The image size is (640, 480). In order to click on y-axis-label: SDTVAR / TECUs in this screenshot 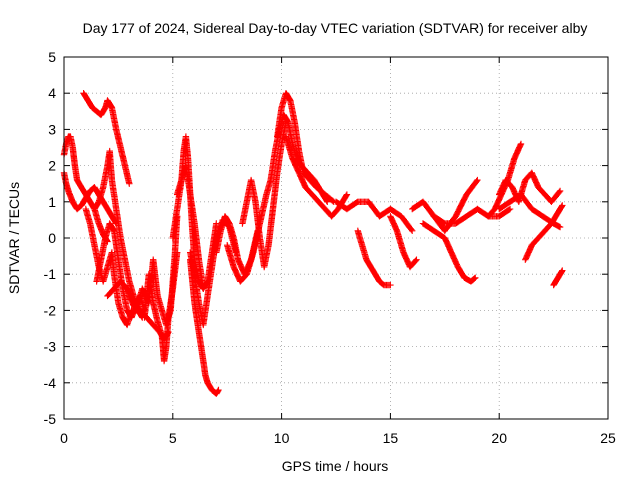, I will do `click(14, 238)`.